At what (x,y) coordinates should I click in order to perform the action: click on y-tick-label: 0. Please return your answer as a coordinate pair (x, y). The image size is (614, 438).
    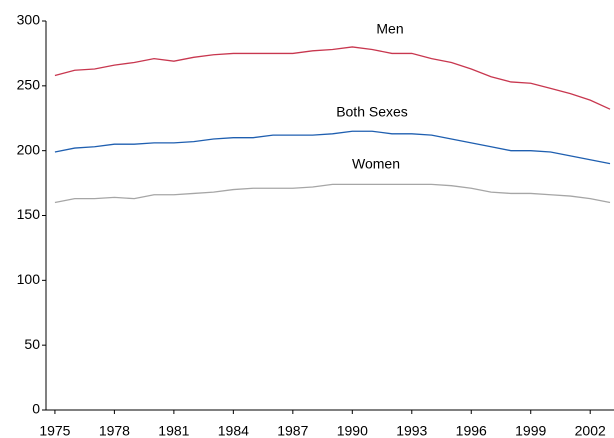
    Looking at the image, I should click on (36, 409).